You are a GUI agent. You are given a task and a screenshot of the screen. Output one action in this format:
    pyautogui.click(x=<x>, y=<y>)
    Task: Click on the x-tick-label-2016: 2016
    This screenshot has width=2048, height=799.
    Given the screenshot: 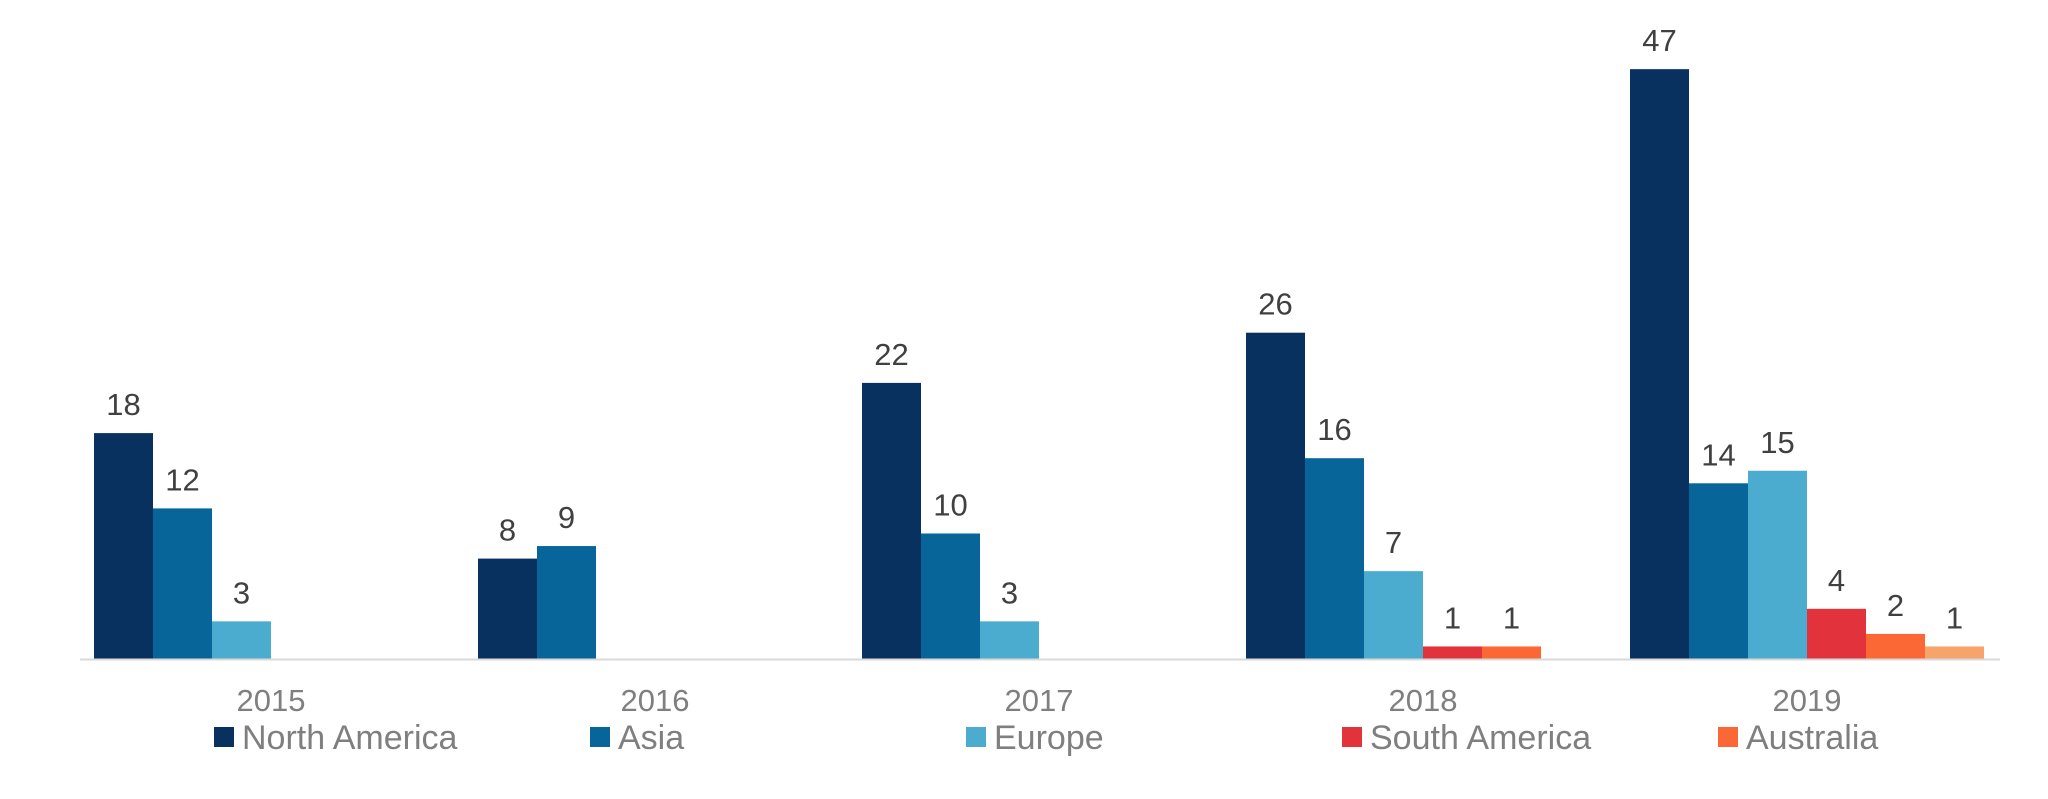 What is the action you would take?
    pyautogui.click(x=655, y=700)
    